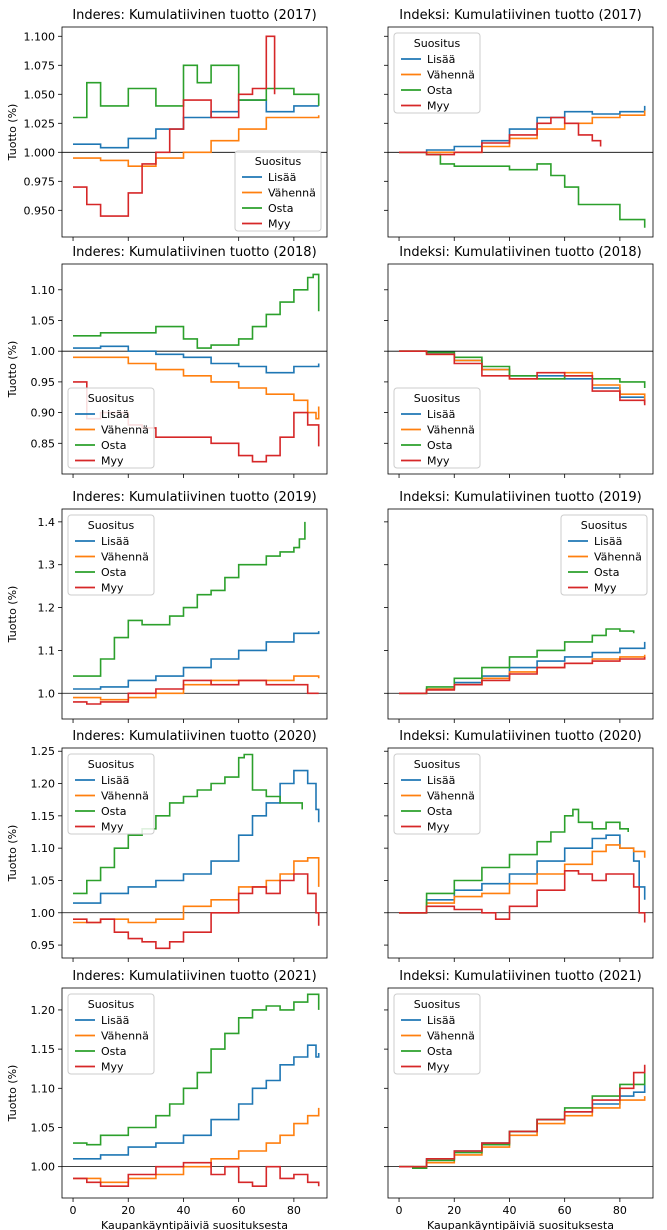 The image size is (667, 1230). I want to click on subplot-title: Inderes: Kumulatiivinen tuotto (2020), so click(194, 736).